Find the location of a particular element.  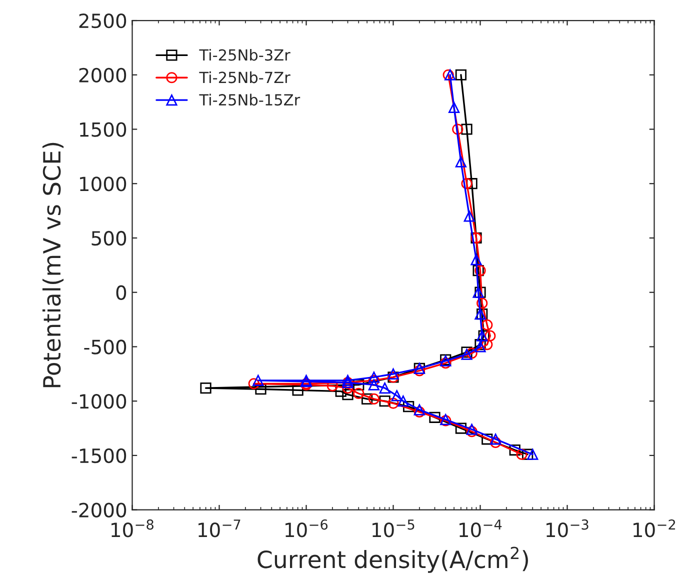

y-tick-label: -2000 is located at coordinates (99, 510).